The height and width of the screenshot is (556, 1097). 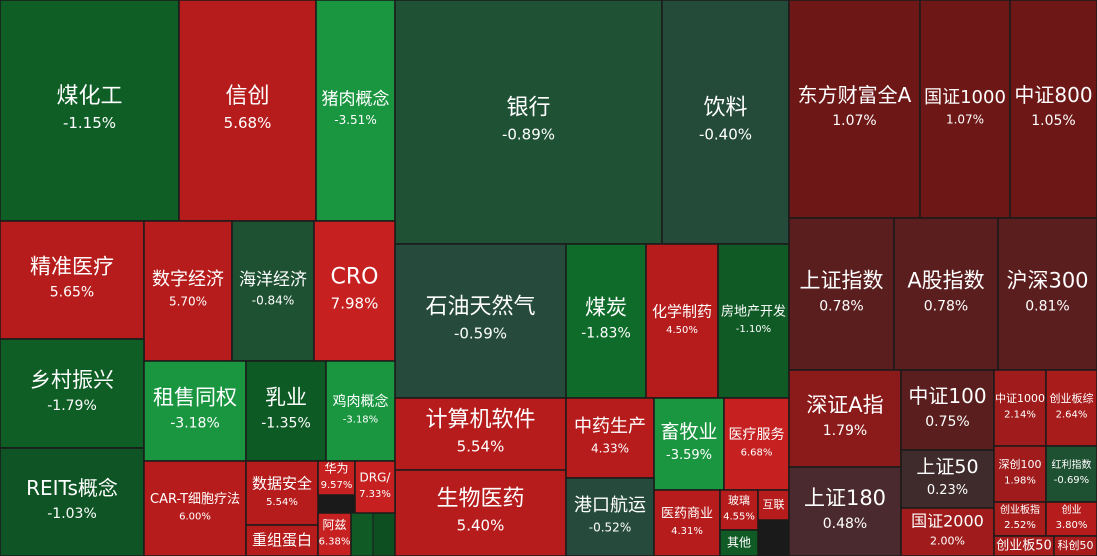 What do you see at coordinates (682, 330) in the screenshot?
I see `tile-value: 4.50%` at bounding box center [682, 330].